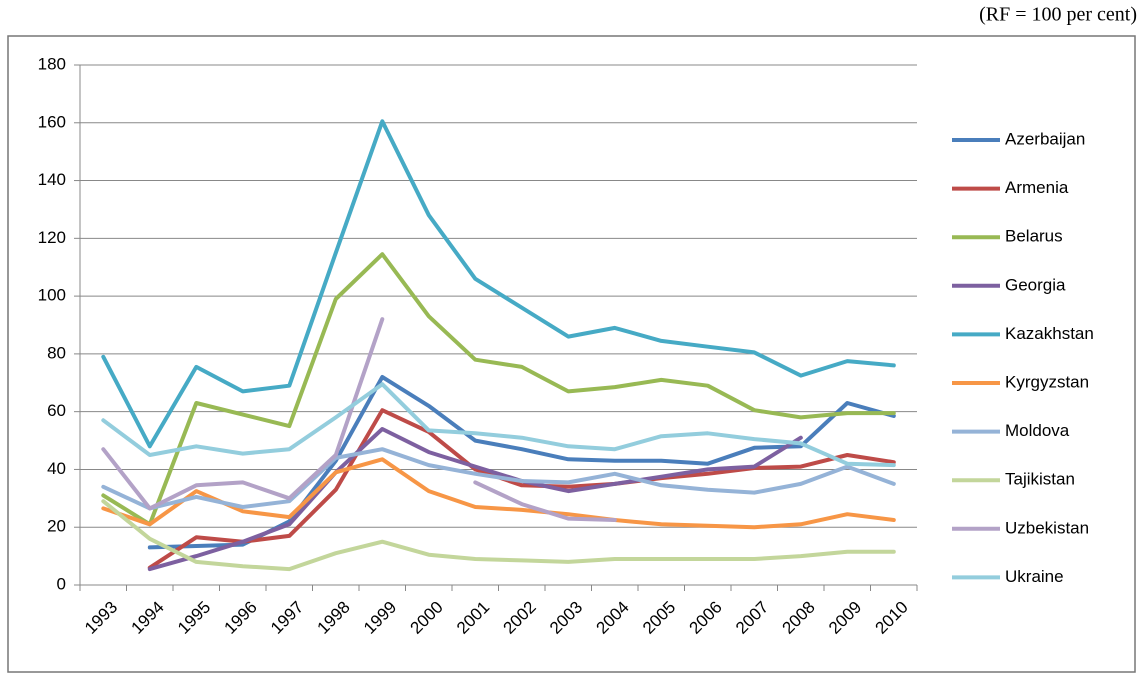 This screenshot has height=680, width=1145. I want to click on y-tick-label: 40, so click(56, 468).